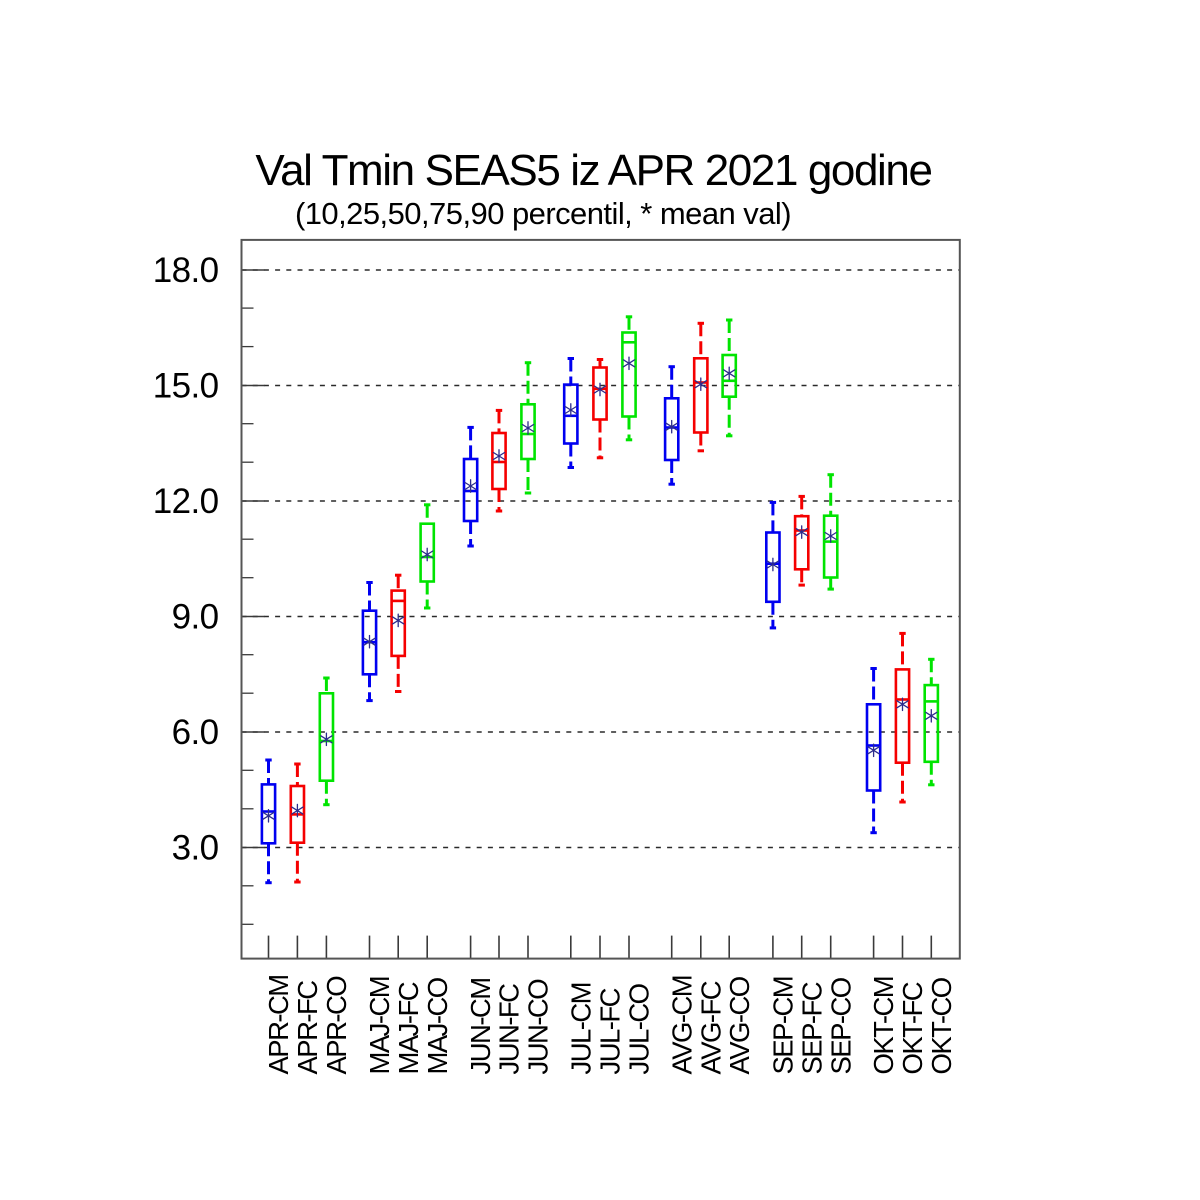  I want to click on svg-text: 12.0, so click(186, 501).